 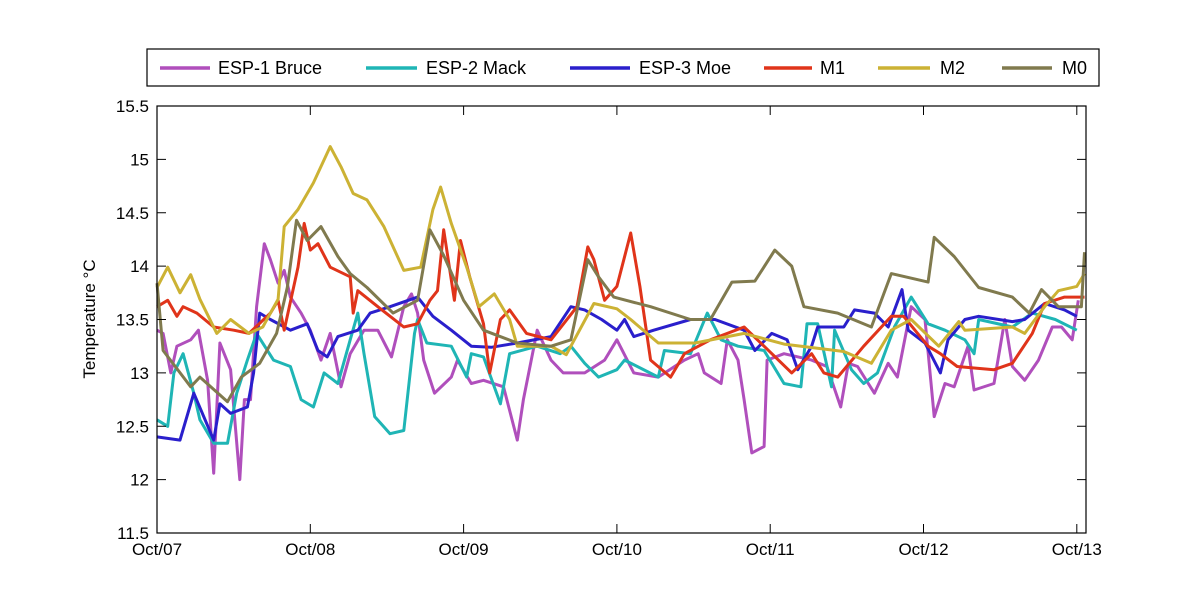 What do you see at coordinates (139, 480) in the screenshot?
I see `y-tick-label: 12` at bounding box center [139, 480].